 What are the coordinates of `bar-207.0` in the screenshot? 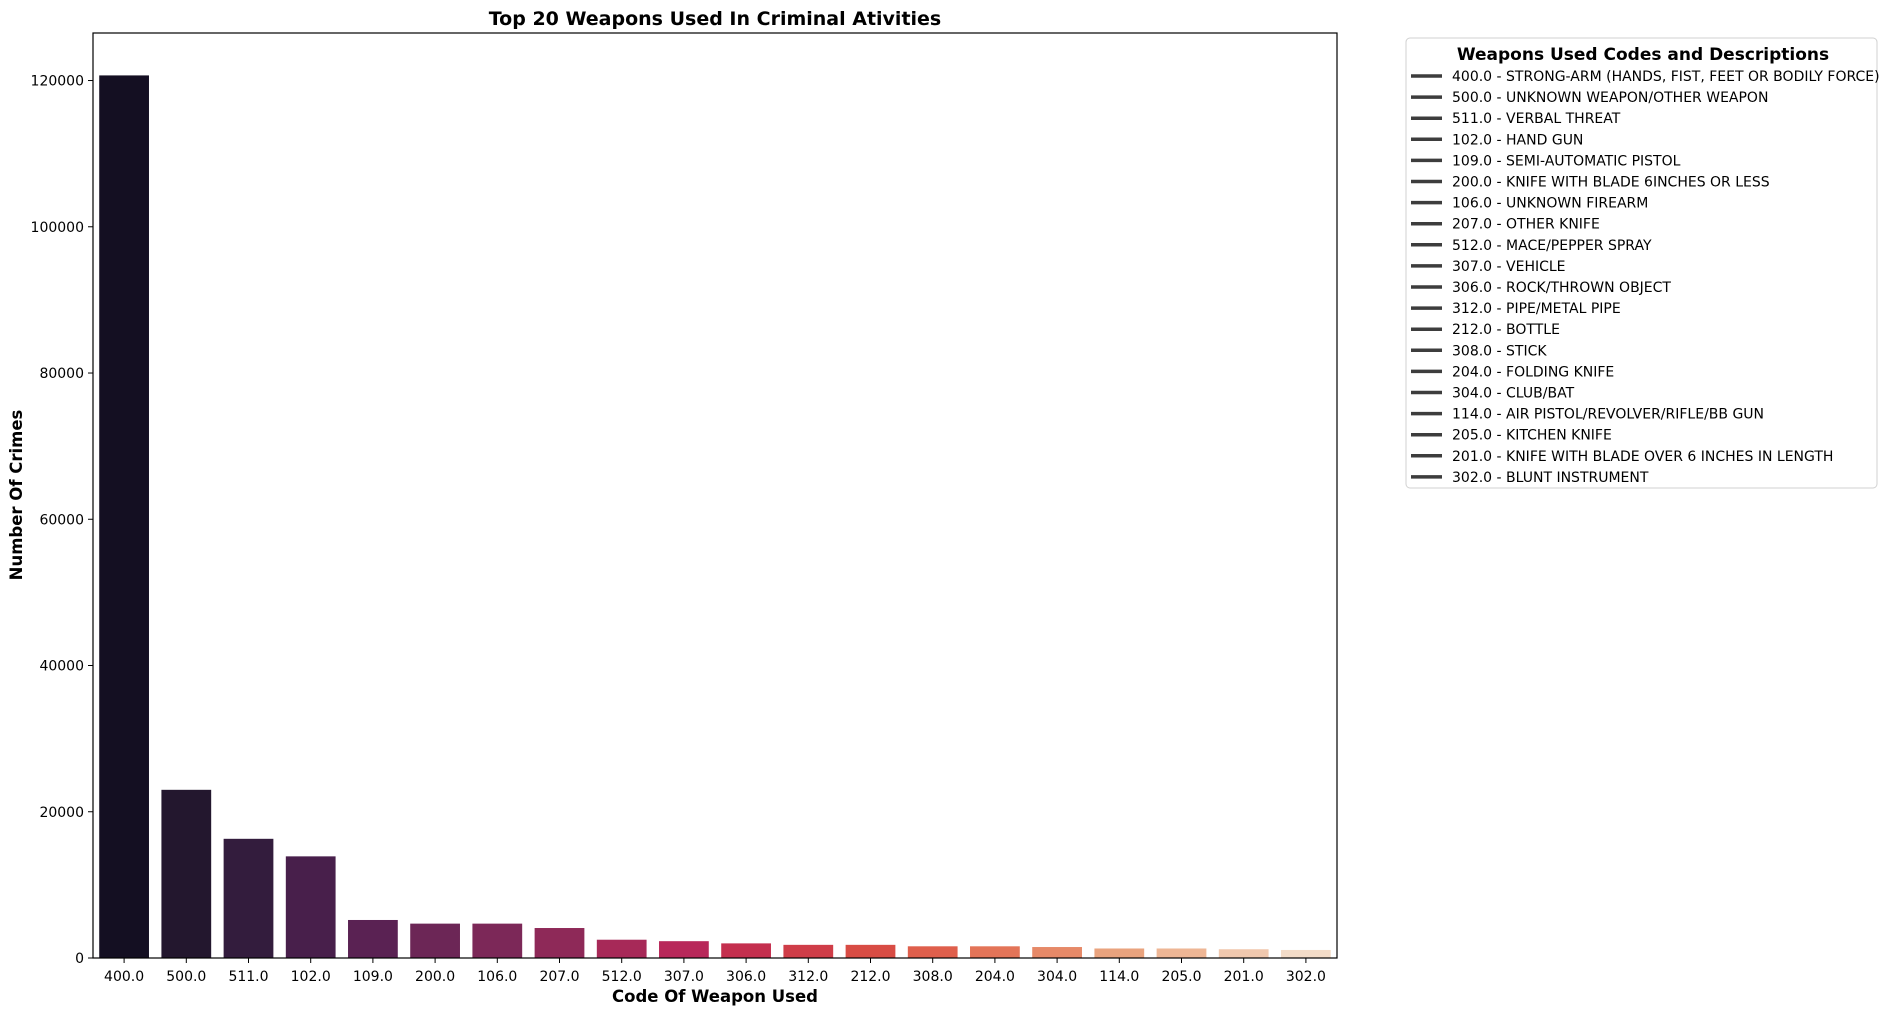 It's located at (559, 943).